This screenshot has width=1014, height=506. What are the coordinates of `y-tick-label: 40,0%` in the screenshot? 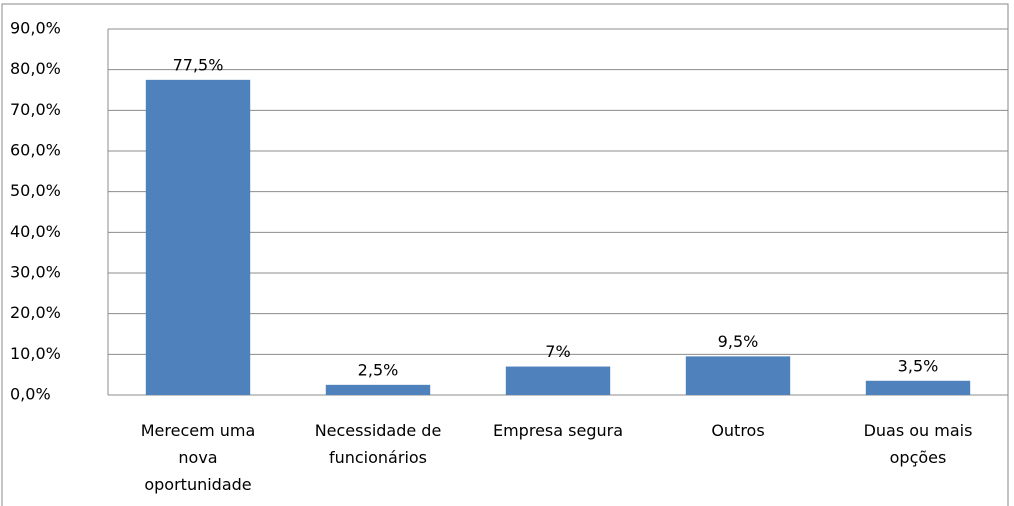 It's located at (35, 231).